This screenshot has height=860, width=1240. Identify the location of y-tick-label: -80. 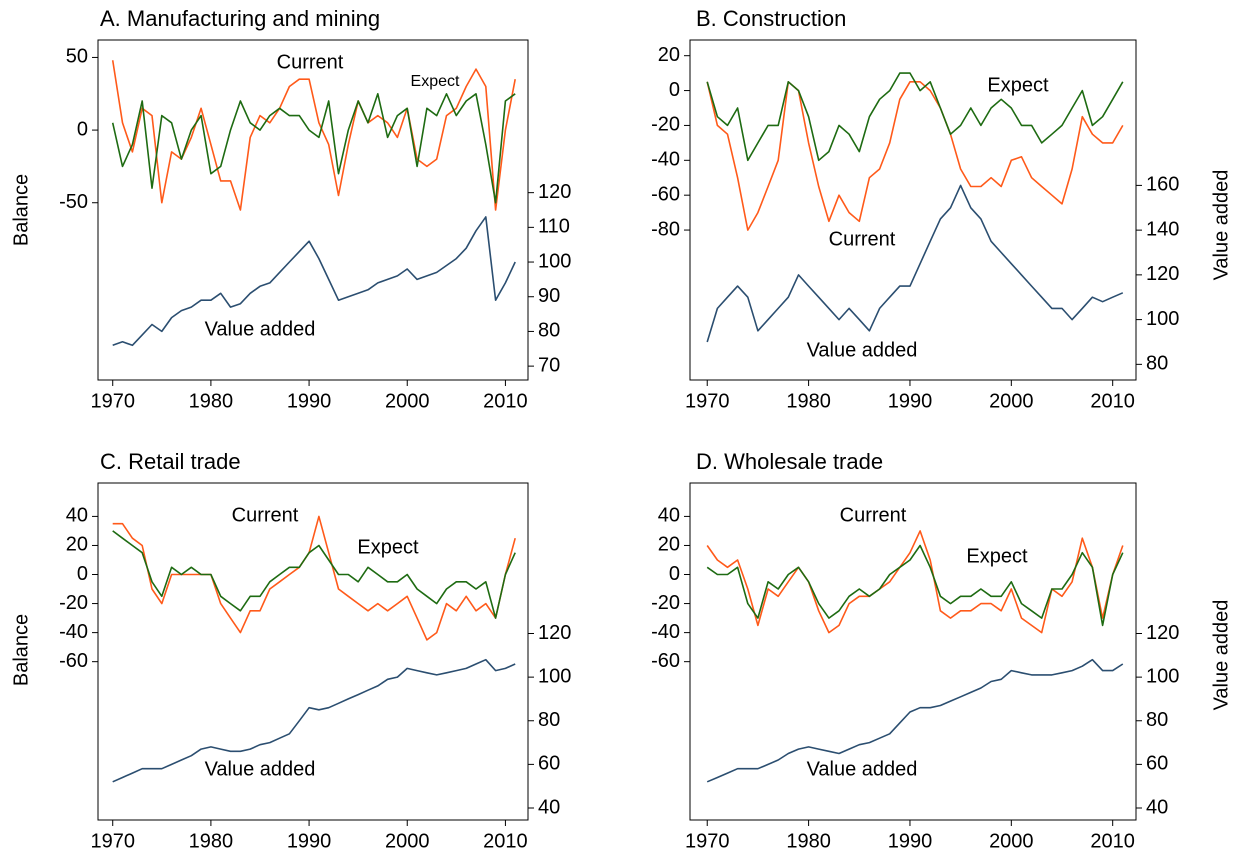
(665, 229).